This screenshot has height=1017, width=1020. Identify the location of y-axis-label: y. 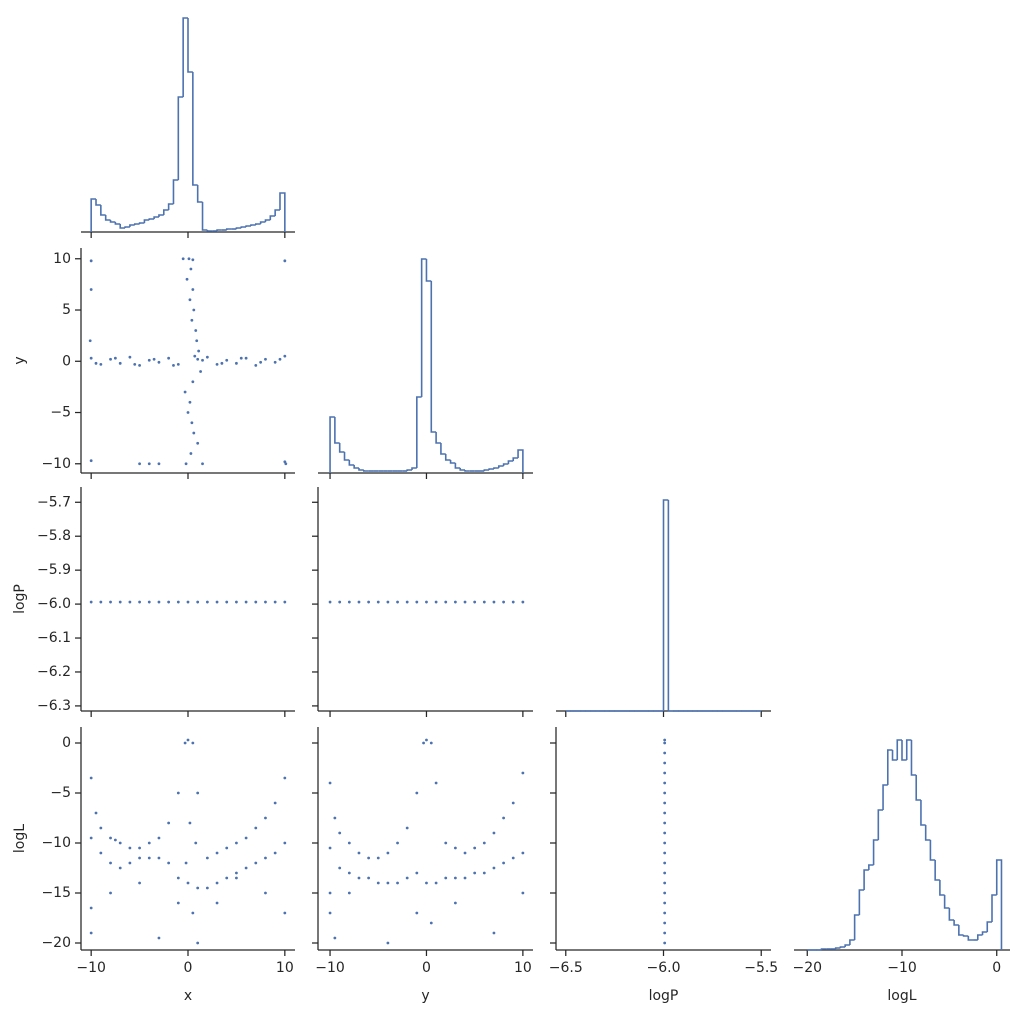
(20, 360).